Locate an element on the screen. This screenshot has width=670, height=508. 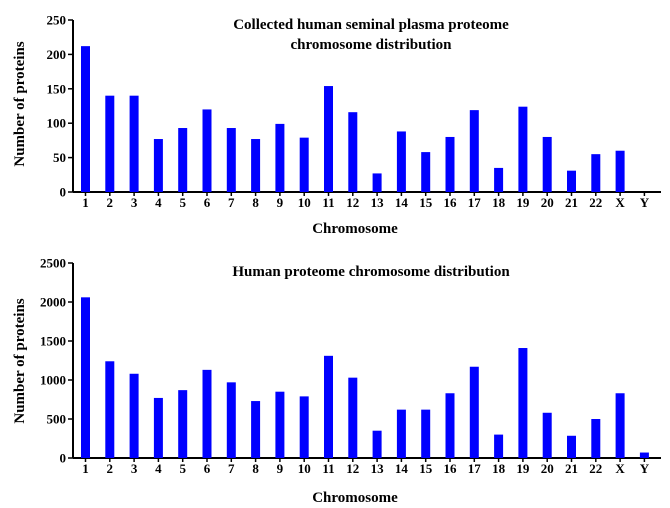
y-tick-label: 1500 is located at coordinates (53, 341).